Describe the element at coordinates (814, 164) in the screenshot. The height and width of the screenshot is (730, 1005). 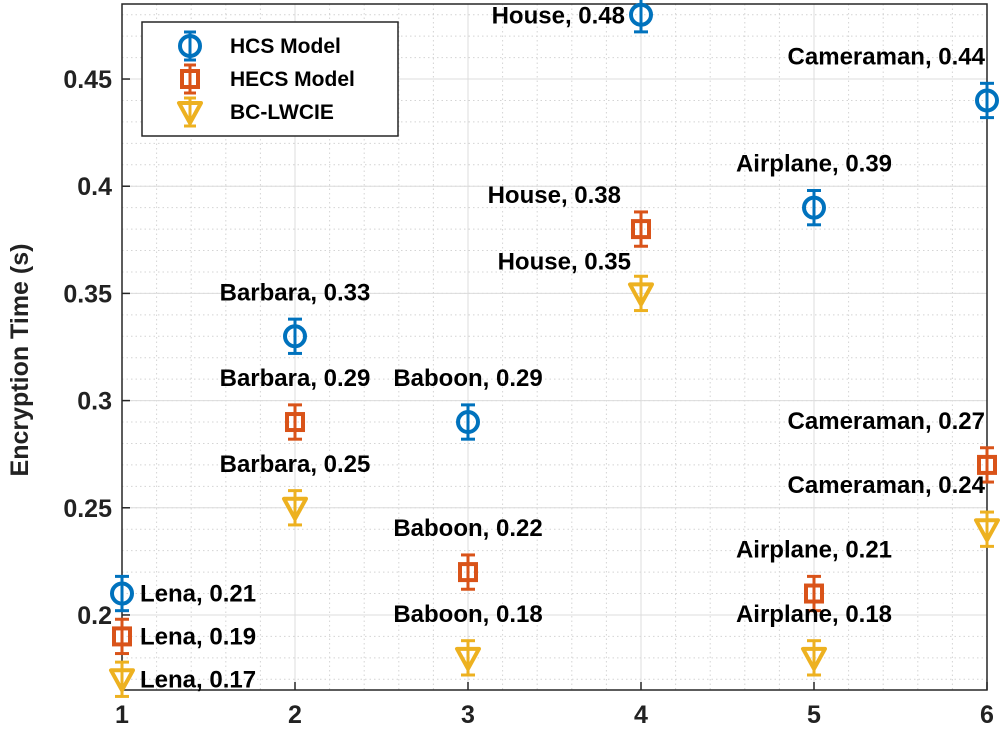
I see `data-label: Airplane, 0.39` at that location.